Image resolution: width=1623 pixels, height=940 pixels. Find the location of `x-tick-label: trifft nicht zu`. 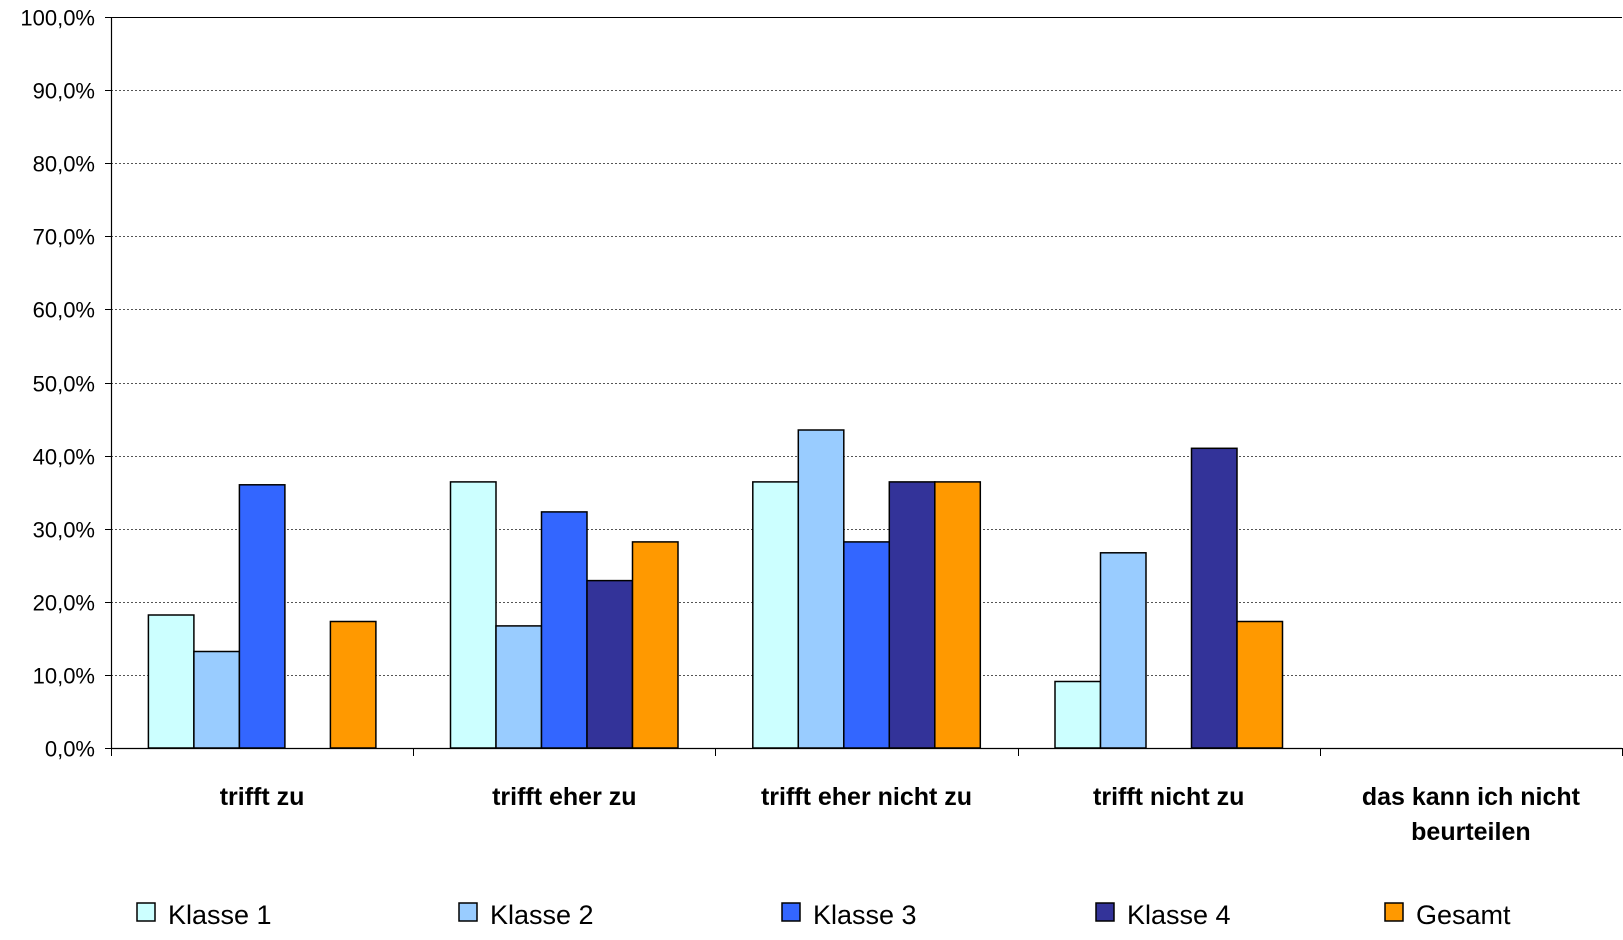

x-tick-label: trifft nicht zu is located at coordinates (1168, 797).